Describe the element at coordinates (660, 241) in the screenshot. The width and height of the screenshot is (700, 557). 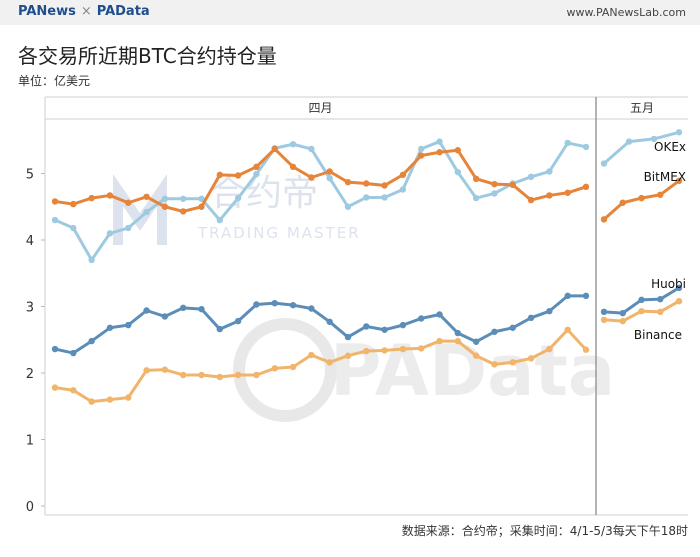
I see `series-labels: OKEx BitMEX Huobi Binance` at that location.